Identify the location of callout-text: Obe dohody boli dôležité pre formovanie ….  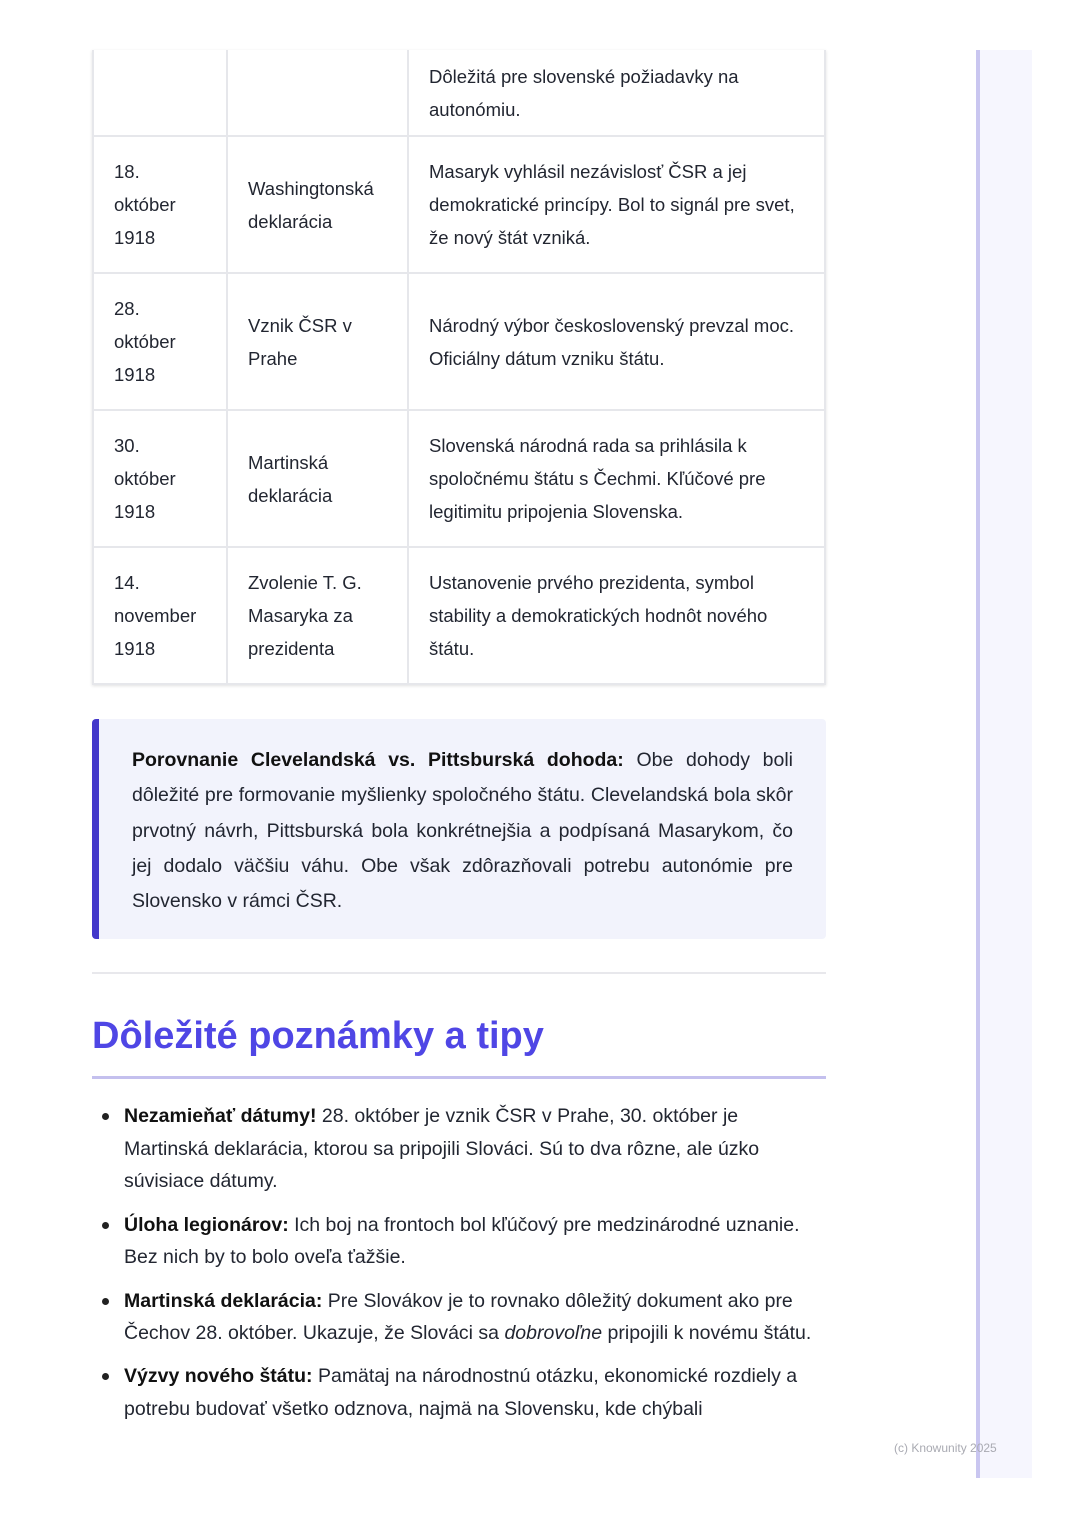
(462, 831).